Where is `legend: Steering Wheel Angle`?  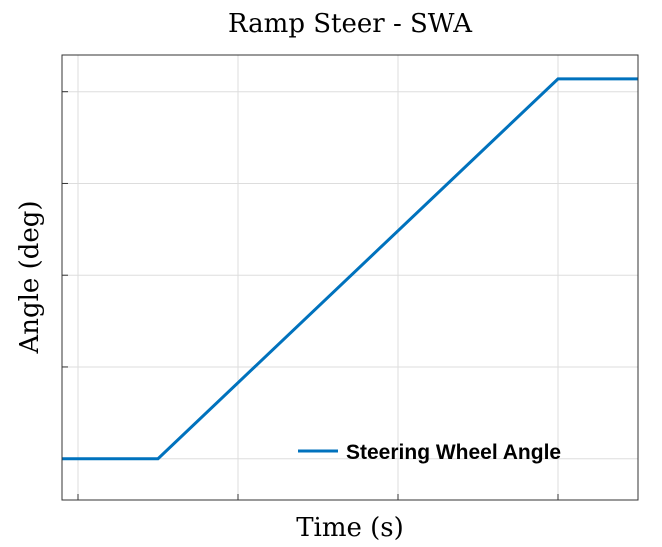 legend: Steering Wheel Angle is located at coordinates (429, 452).